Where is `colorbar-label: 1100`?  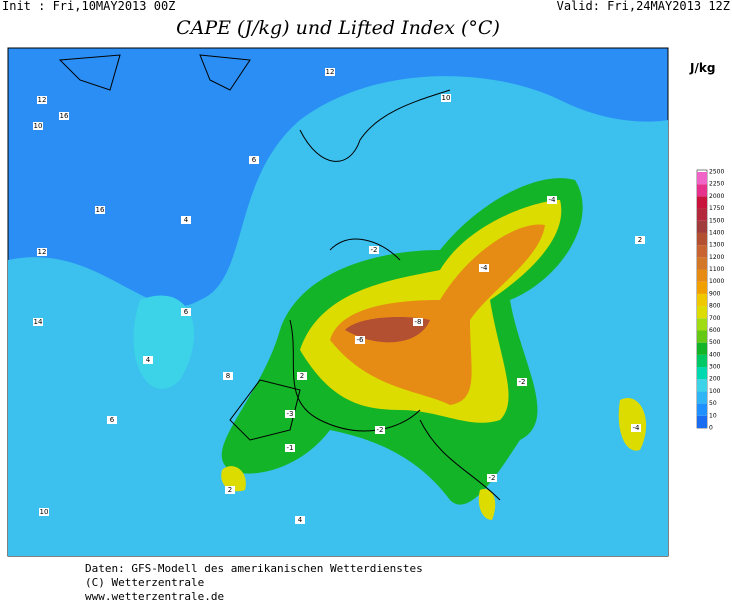 colorbar-label: 1100 is located at coordinates (716, 269).